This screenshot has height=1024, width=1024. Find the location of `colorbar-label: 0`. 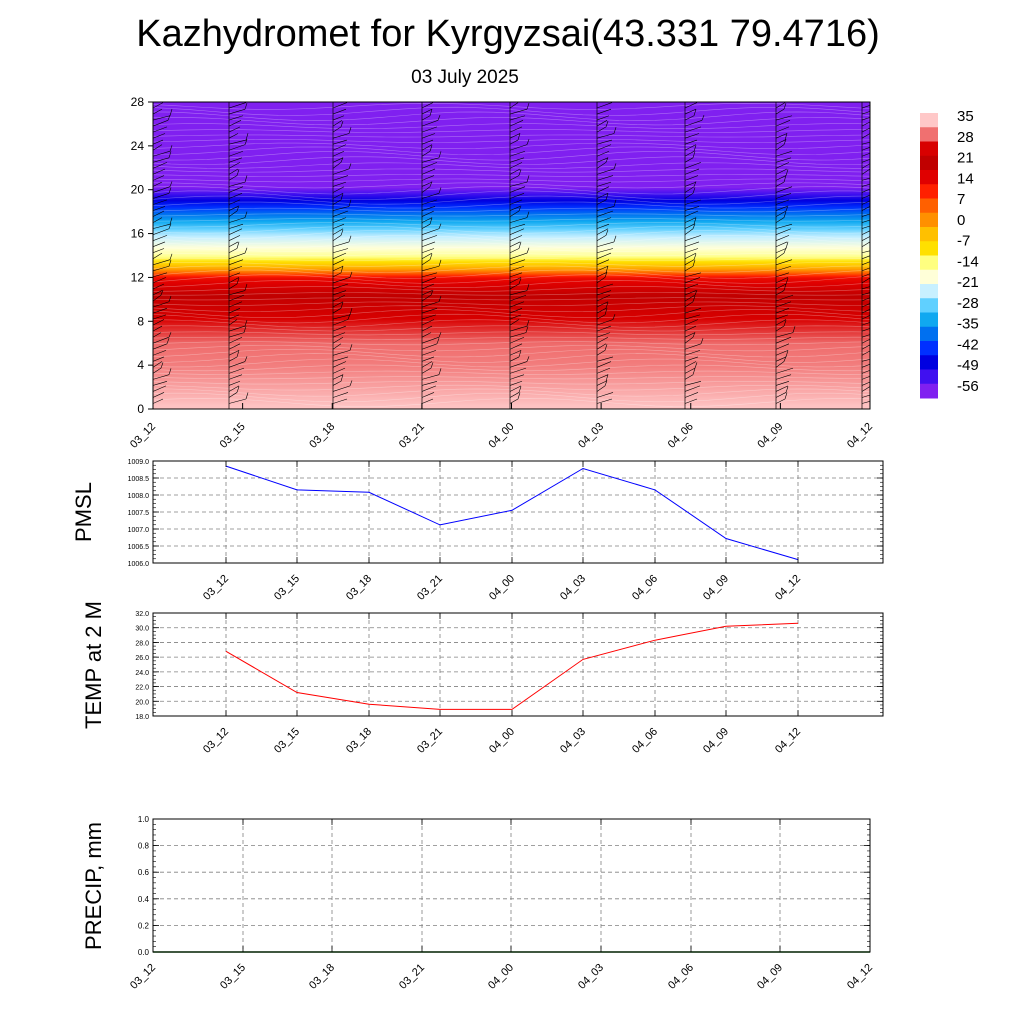

colorbar-label: 0 is located at coordinates (961, 220).